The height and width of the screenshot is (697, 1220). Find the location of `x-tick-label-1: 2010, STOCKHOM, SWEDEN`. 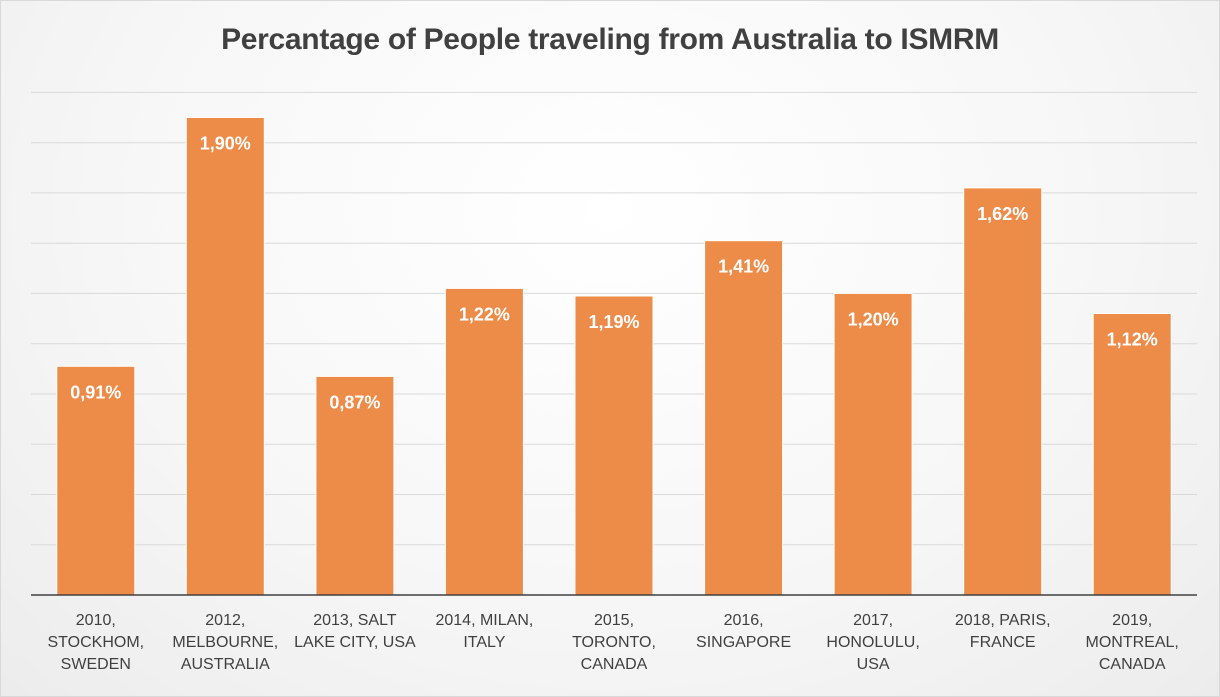

x-tick-label-1: 2010, STOCKHOM, SWEDEN is located at coordinates (95, 642).